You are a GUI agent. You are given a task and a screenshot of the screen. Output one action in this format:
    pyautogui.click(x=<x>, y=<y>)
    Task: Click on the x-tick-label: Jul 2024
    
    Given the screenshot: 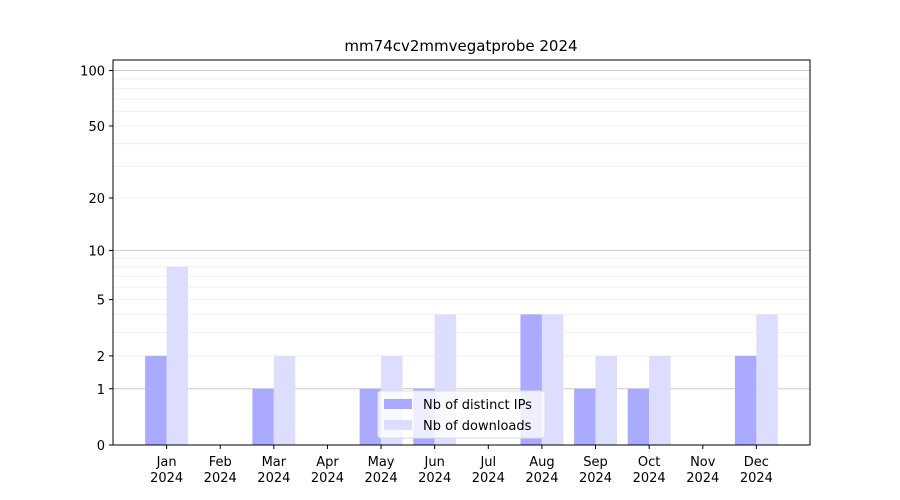 What is the action you would take?
    pyautogui.click(x=488, y=470)
    